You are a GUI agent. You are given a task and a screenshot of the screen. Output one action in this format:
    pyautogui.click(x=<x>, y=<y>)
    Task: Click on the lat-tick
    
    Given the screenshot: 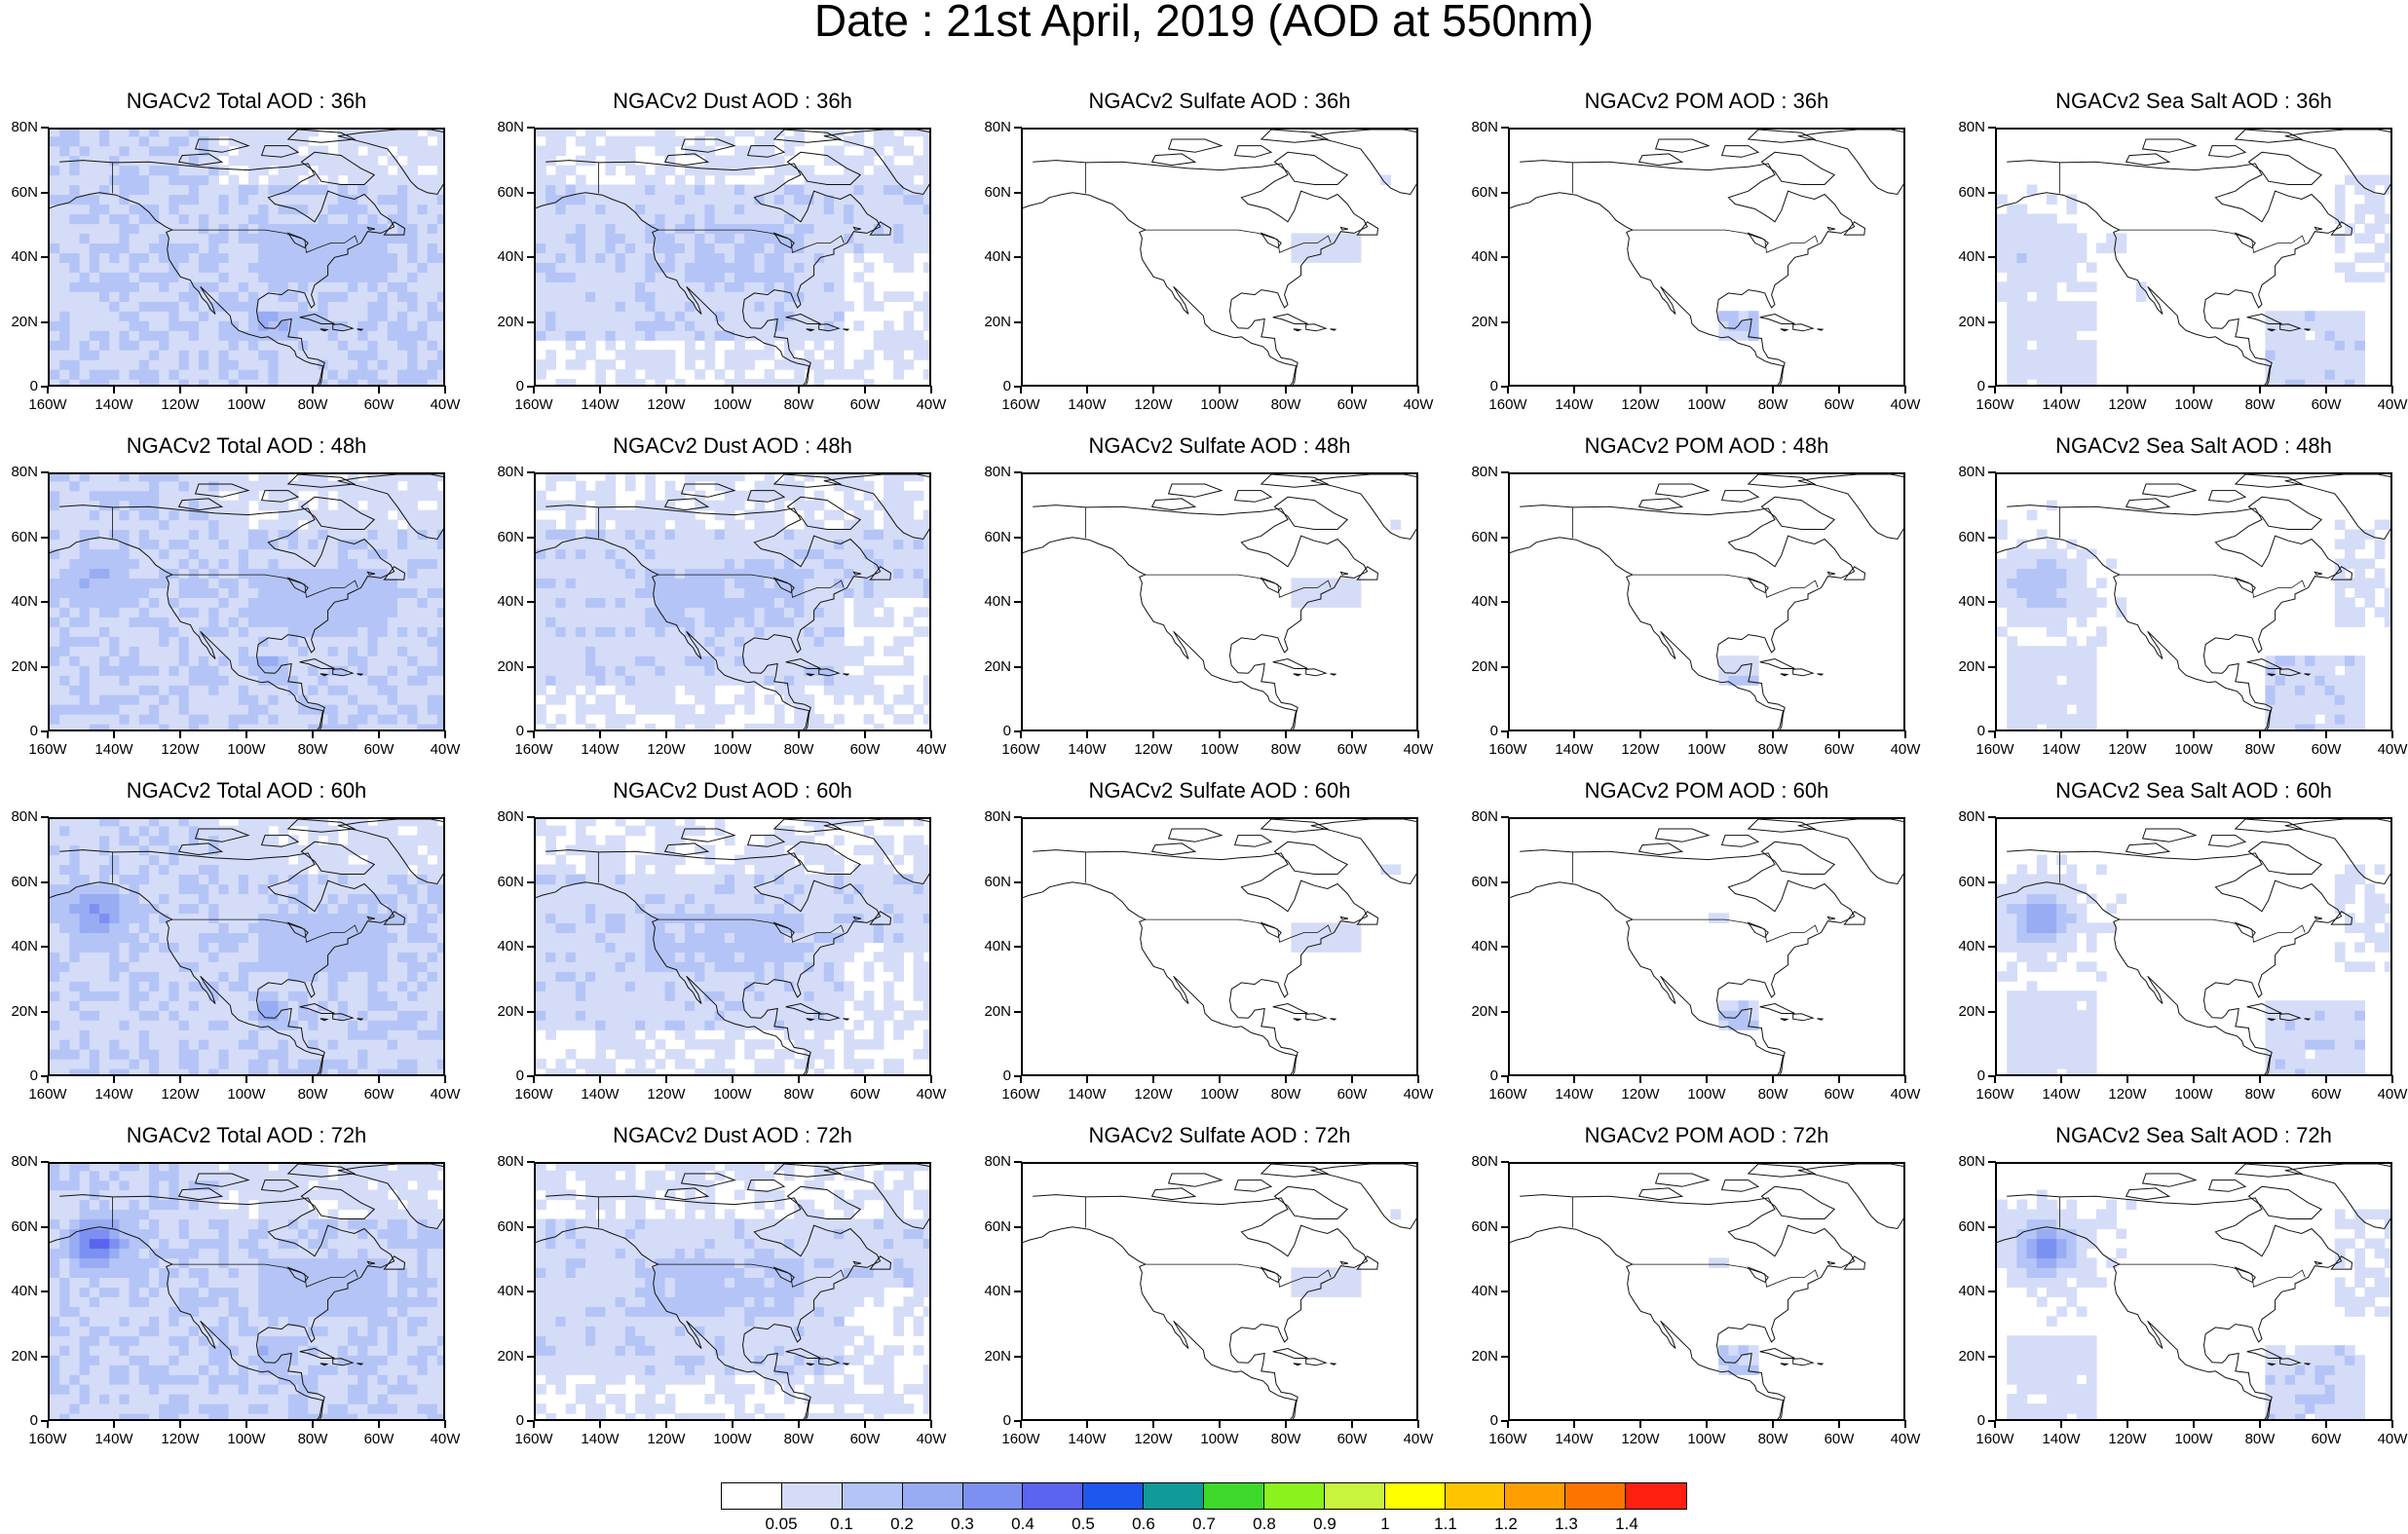 What is the action you would take?
    pyautogui.click(x=531, y=257)
    